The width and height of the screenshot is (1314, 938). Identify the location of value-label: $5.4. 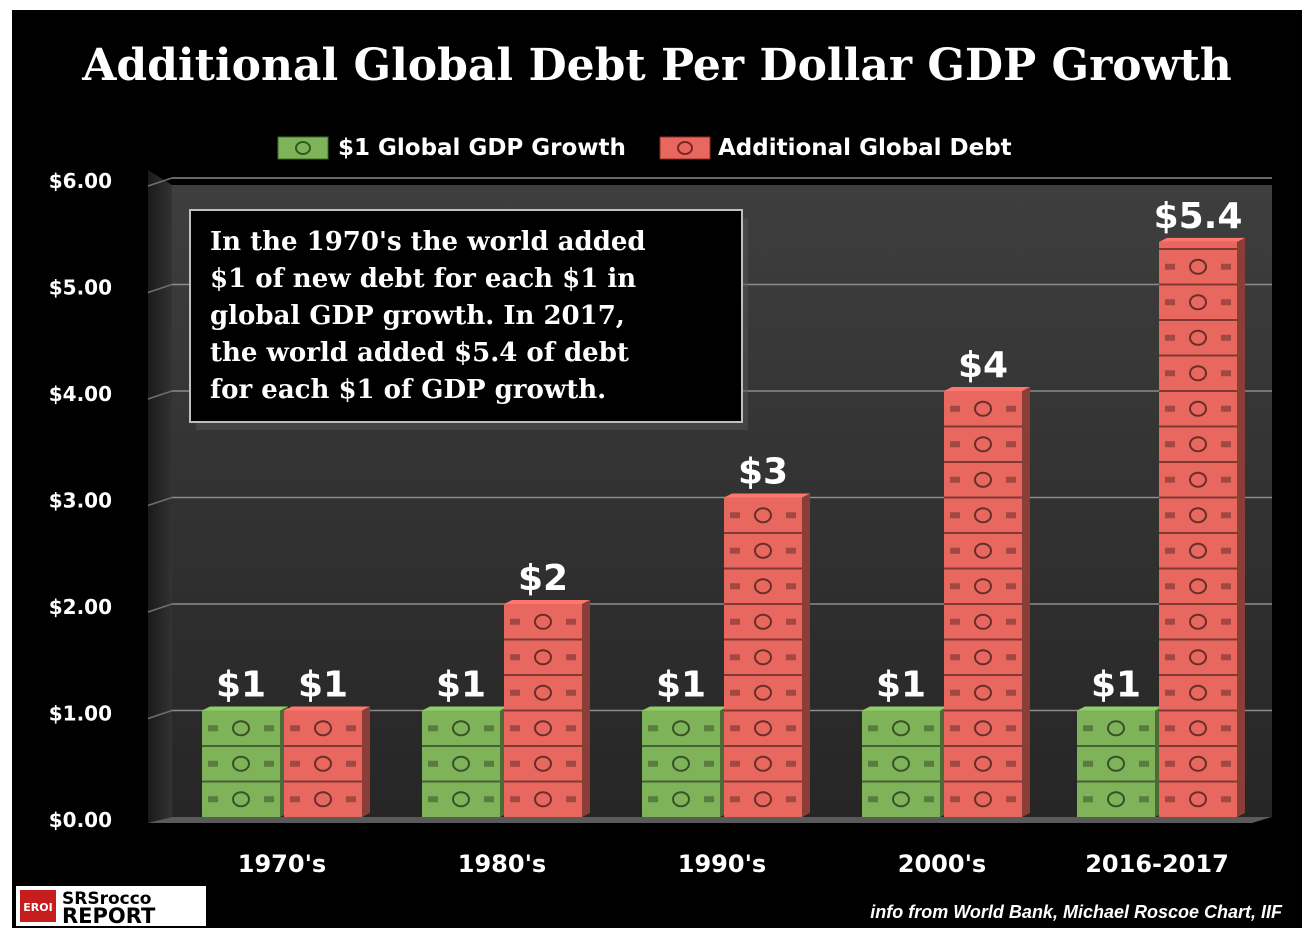
(1198, 216).